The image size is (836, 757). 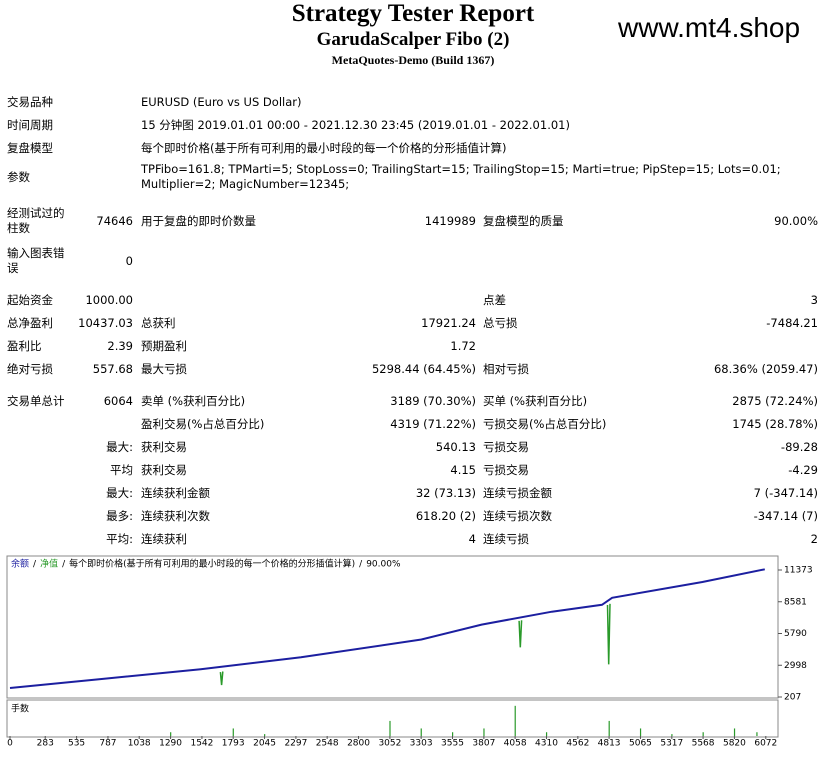 What do you see at coordinates (193, 400) in the screenshot?
I see `cell-label2: 卖单 (%获利百分比)` at bounding box center [193, 400].